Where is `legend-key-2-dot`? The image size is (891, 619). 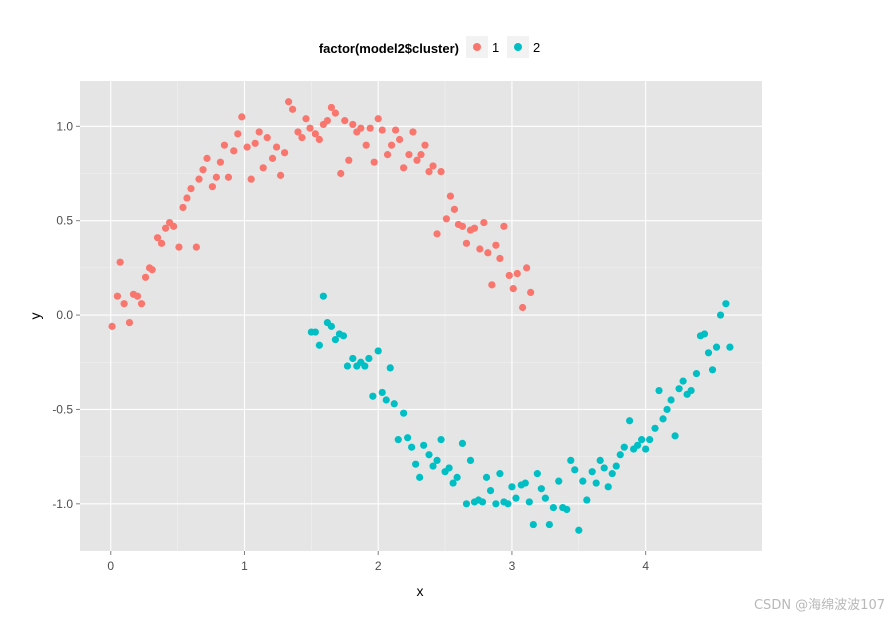 legend-key-2-dot is located at coordinates (518, 47).